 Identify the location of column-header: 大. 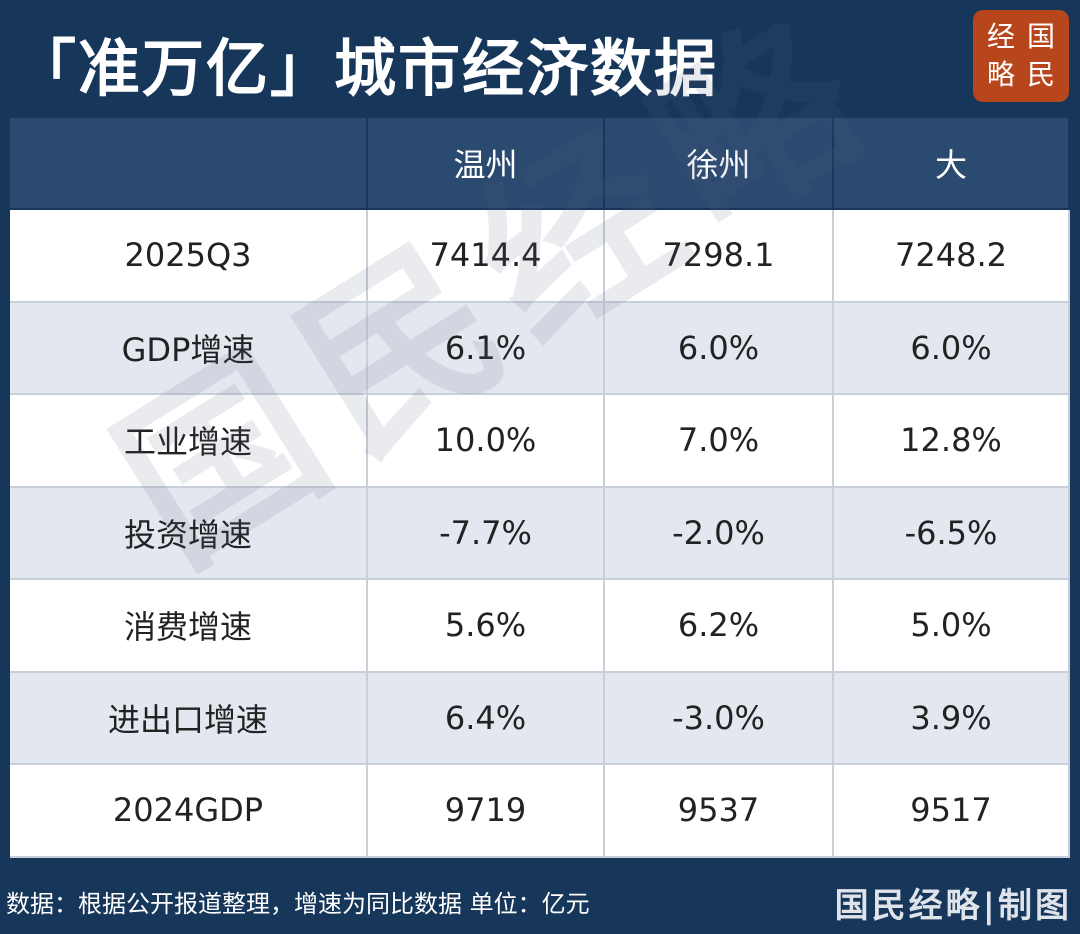
(952, 164).